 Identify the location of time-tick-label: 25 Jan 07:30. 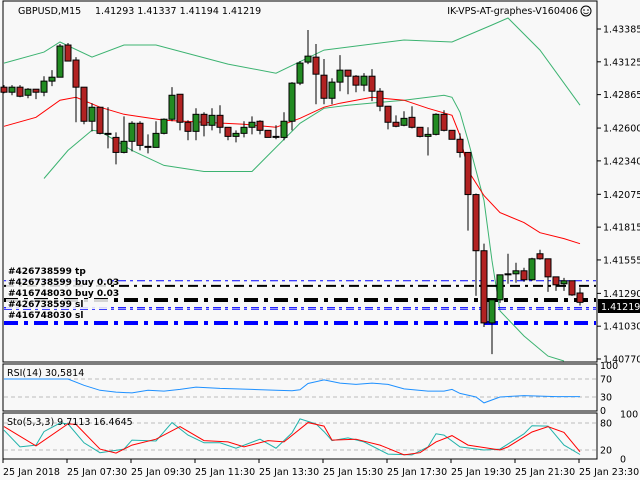
(97, 472).